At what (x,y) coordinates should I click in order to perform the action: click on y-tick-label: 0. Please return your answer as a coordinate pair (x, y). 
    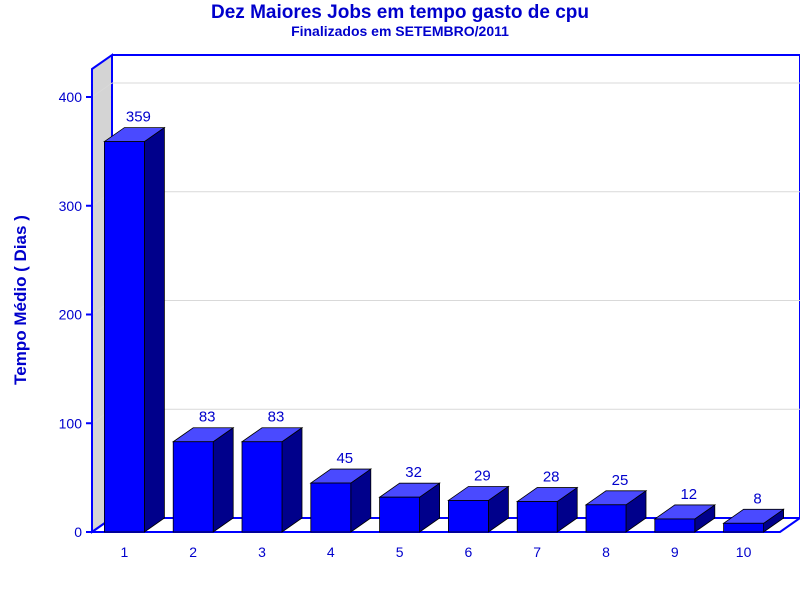
    Looking at the image, I should click on (78, 532).